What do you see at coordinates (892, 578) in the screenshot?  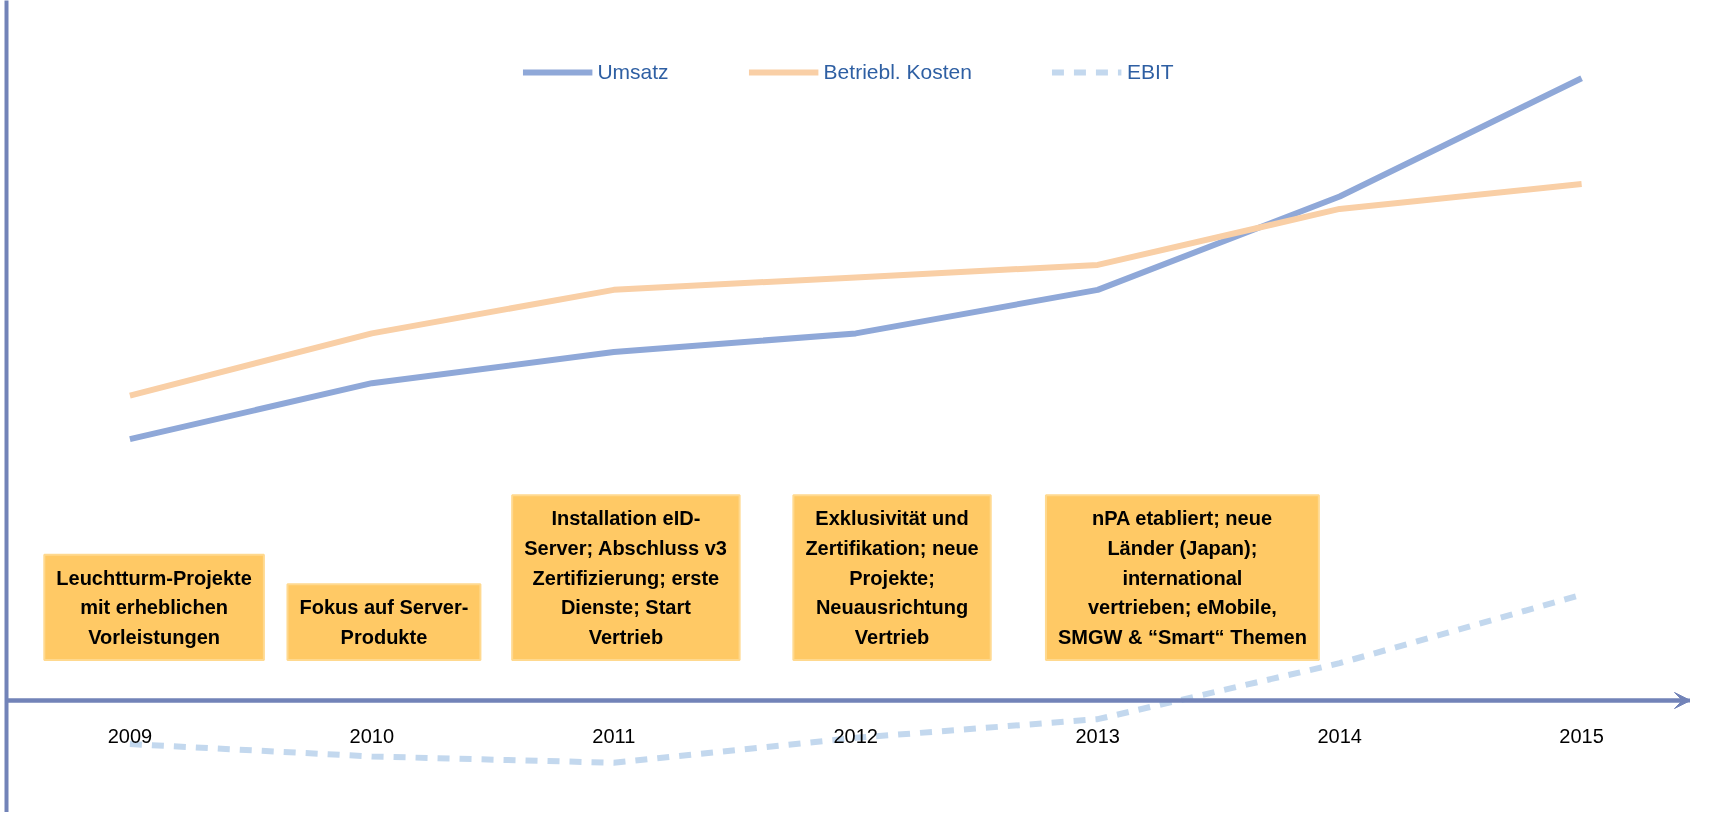 I see `annotation: Exklusivität und Zertifikation; neue Projekte; Neuausrichtung Vertrieb` at bounding box center [892, 578].